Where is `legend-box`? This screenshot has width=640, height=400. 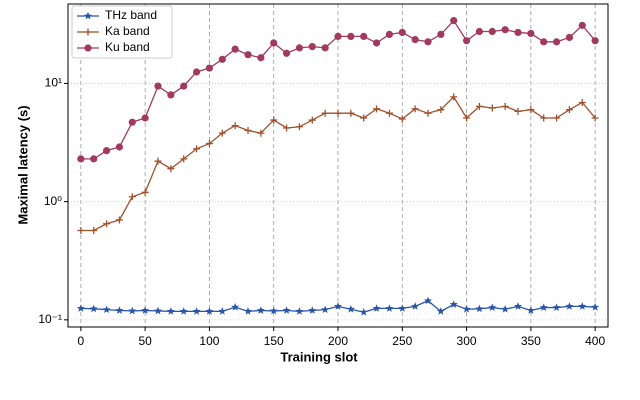 legend-box is located at coordinates (122, 32).